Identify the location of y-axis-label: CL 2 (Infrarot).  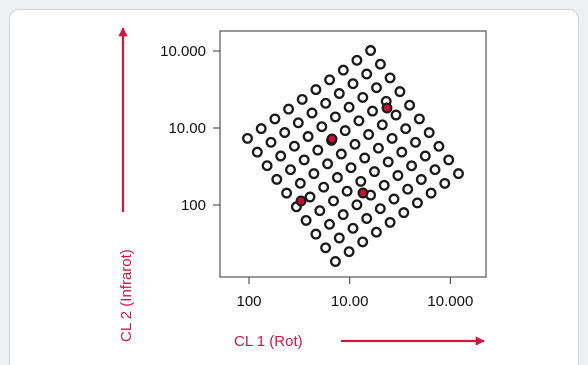
(126, 295).